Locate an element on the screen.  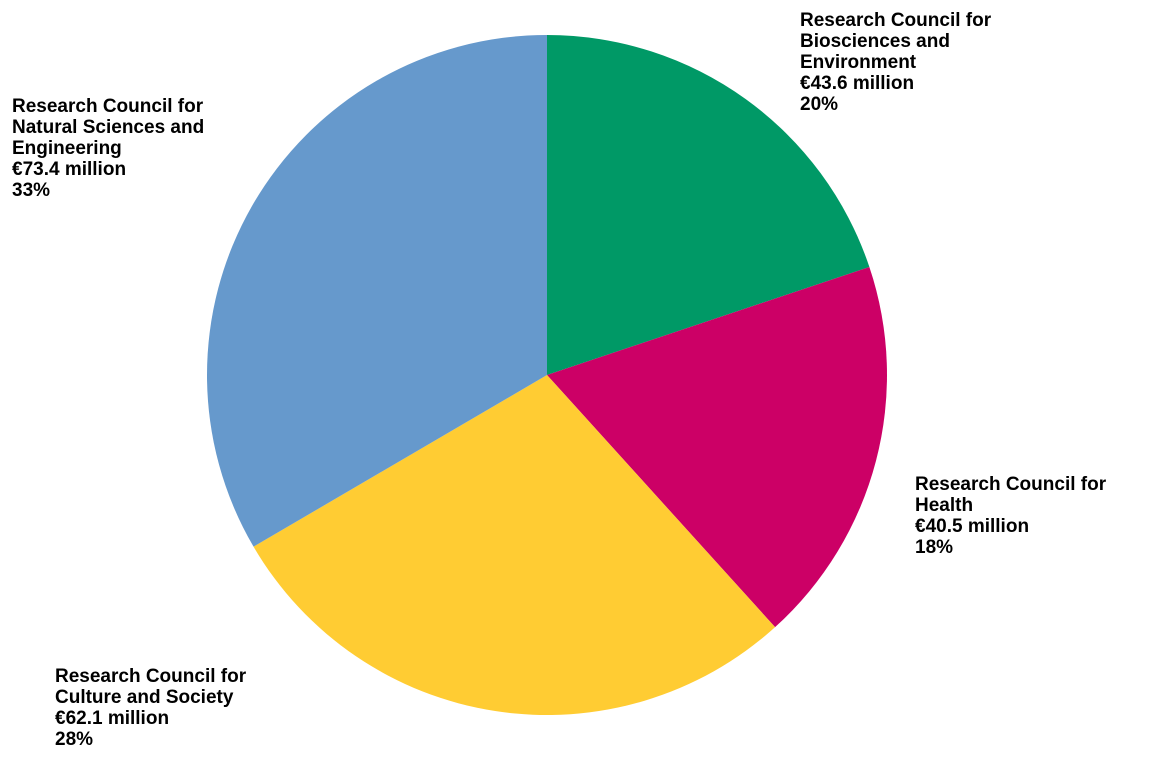
slice-percent: 33% is located at coordinates (31, 190).